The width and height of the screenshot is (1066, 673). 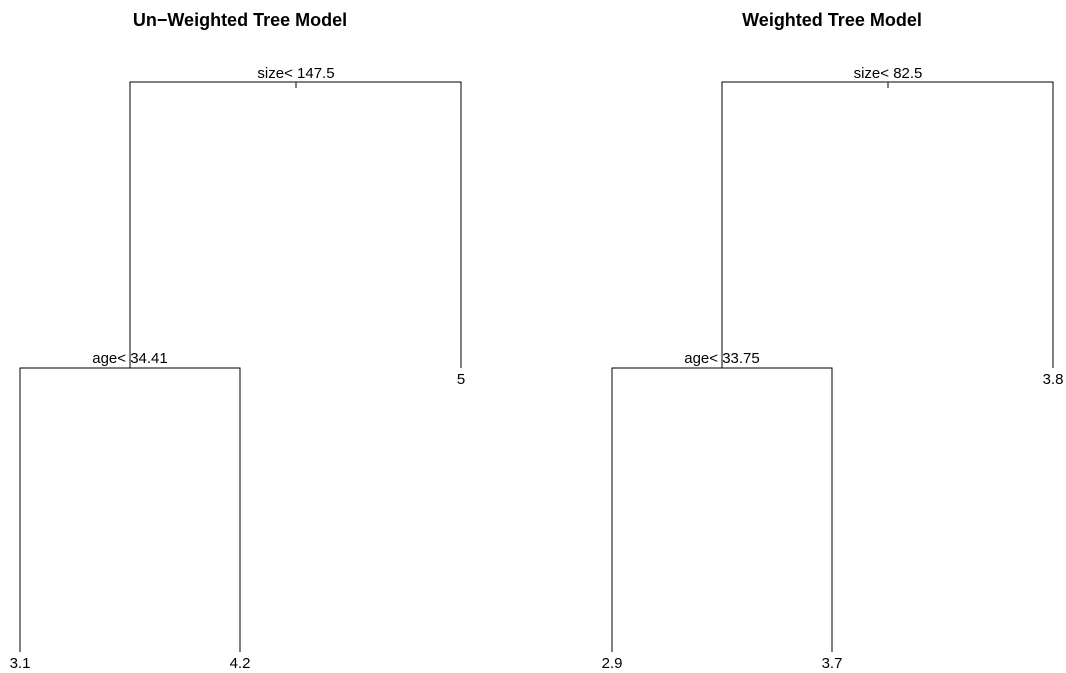 I want to click on leaf-right: 5, so click(x=461, y=379).